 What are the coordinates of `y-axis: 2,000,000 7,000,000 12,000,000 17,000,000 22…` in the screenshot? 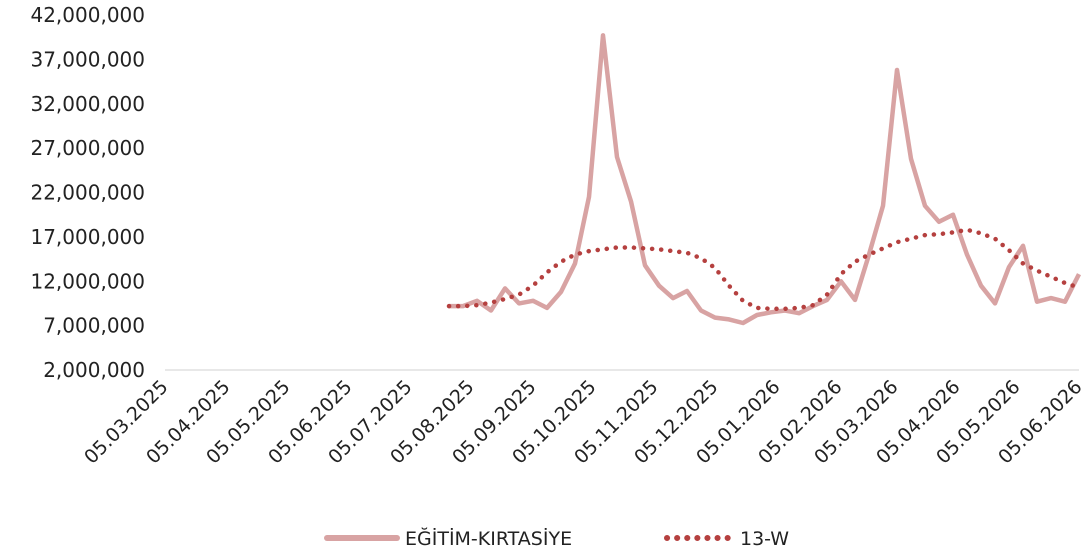 It's located at (87, 192).